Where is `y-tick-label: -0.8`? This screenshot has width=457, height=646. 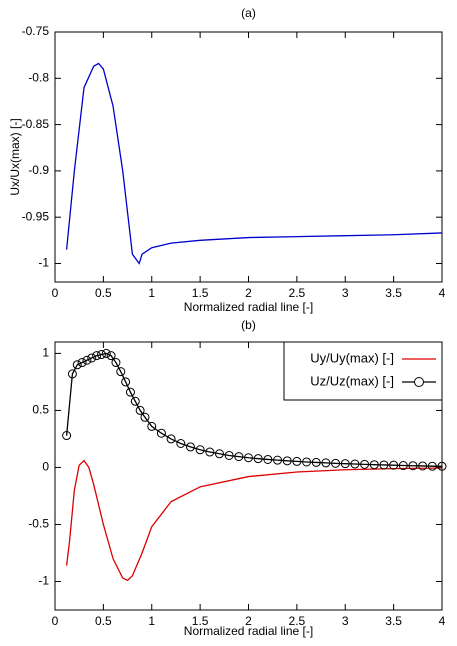 y-tick-label: -0.8 is located at coordinates (38, 77).